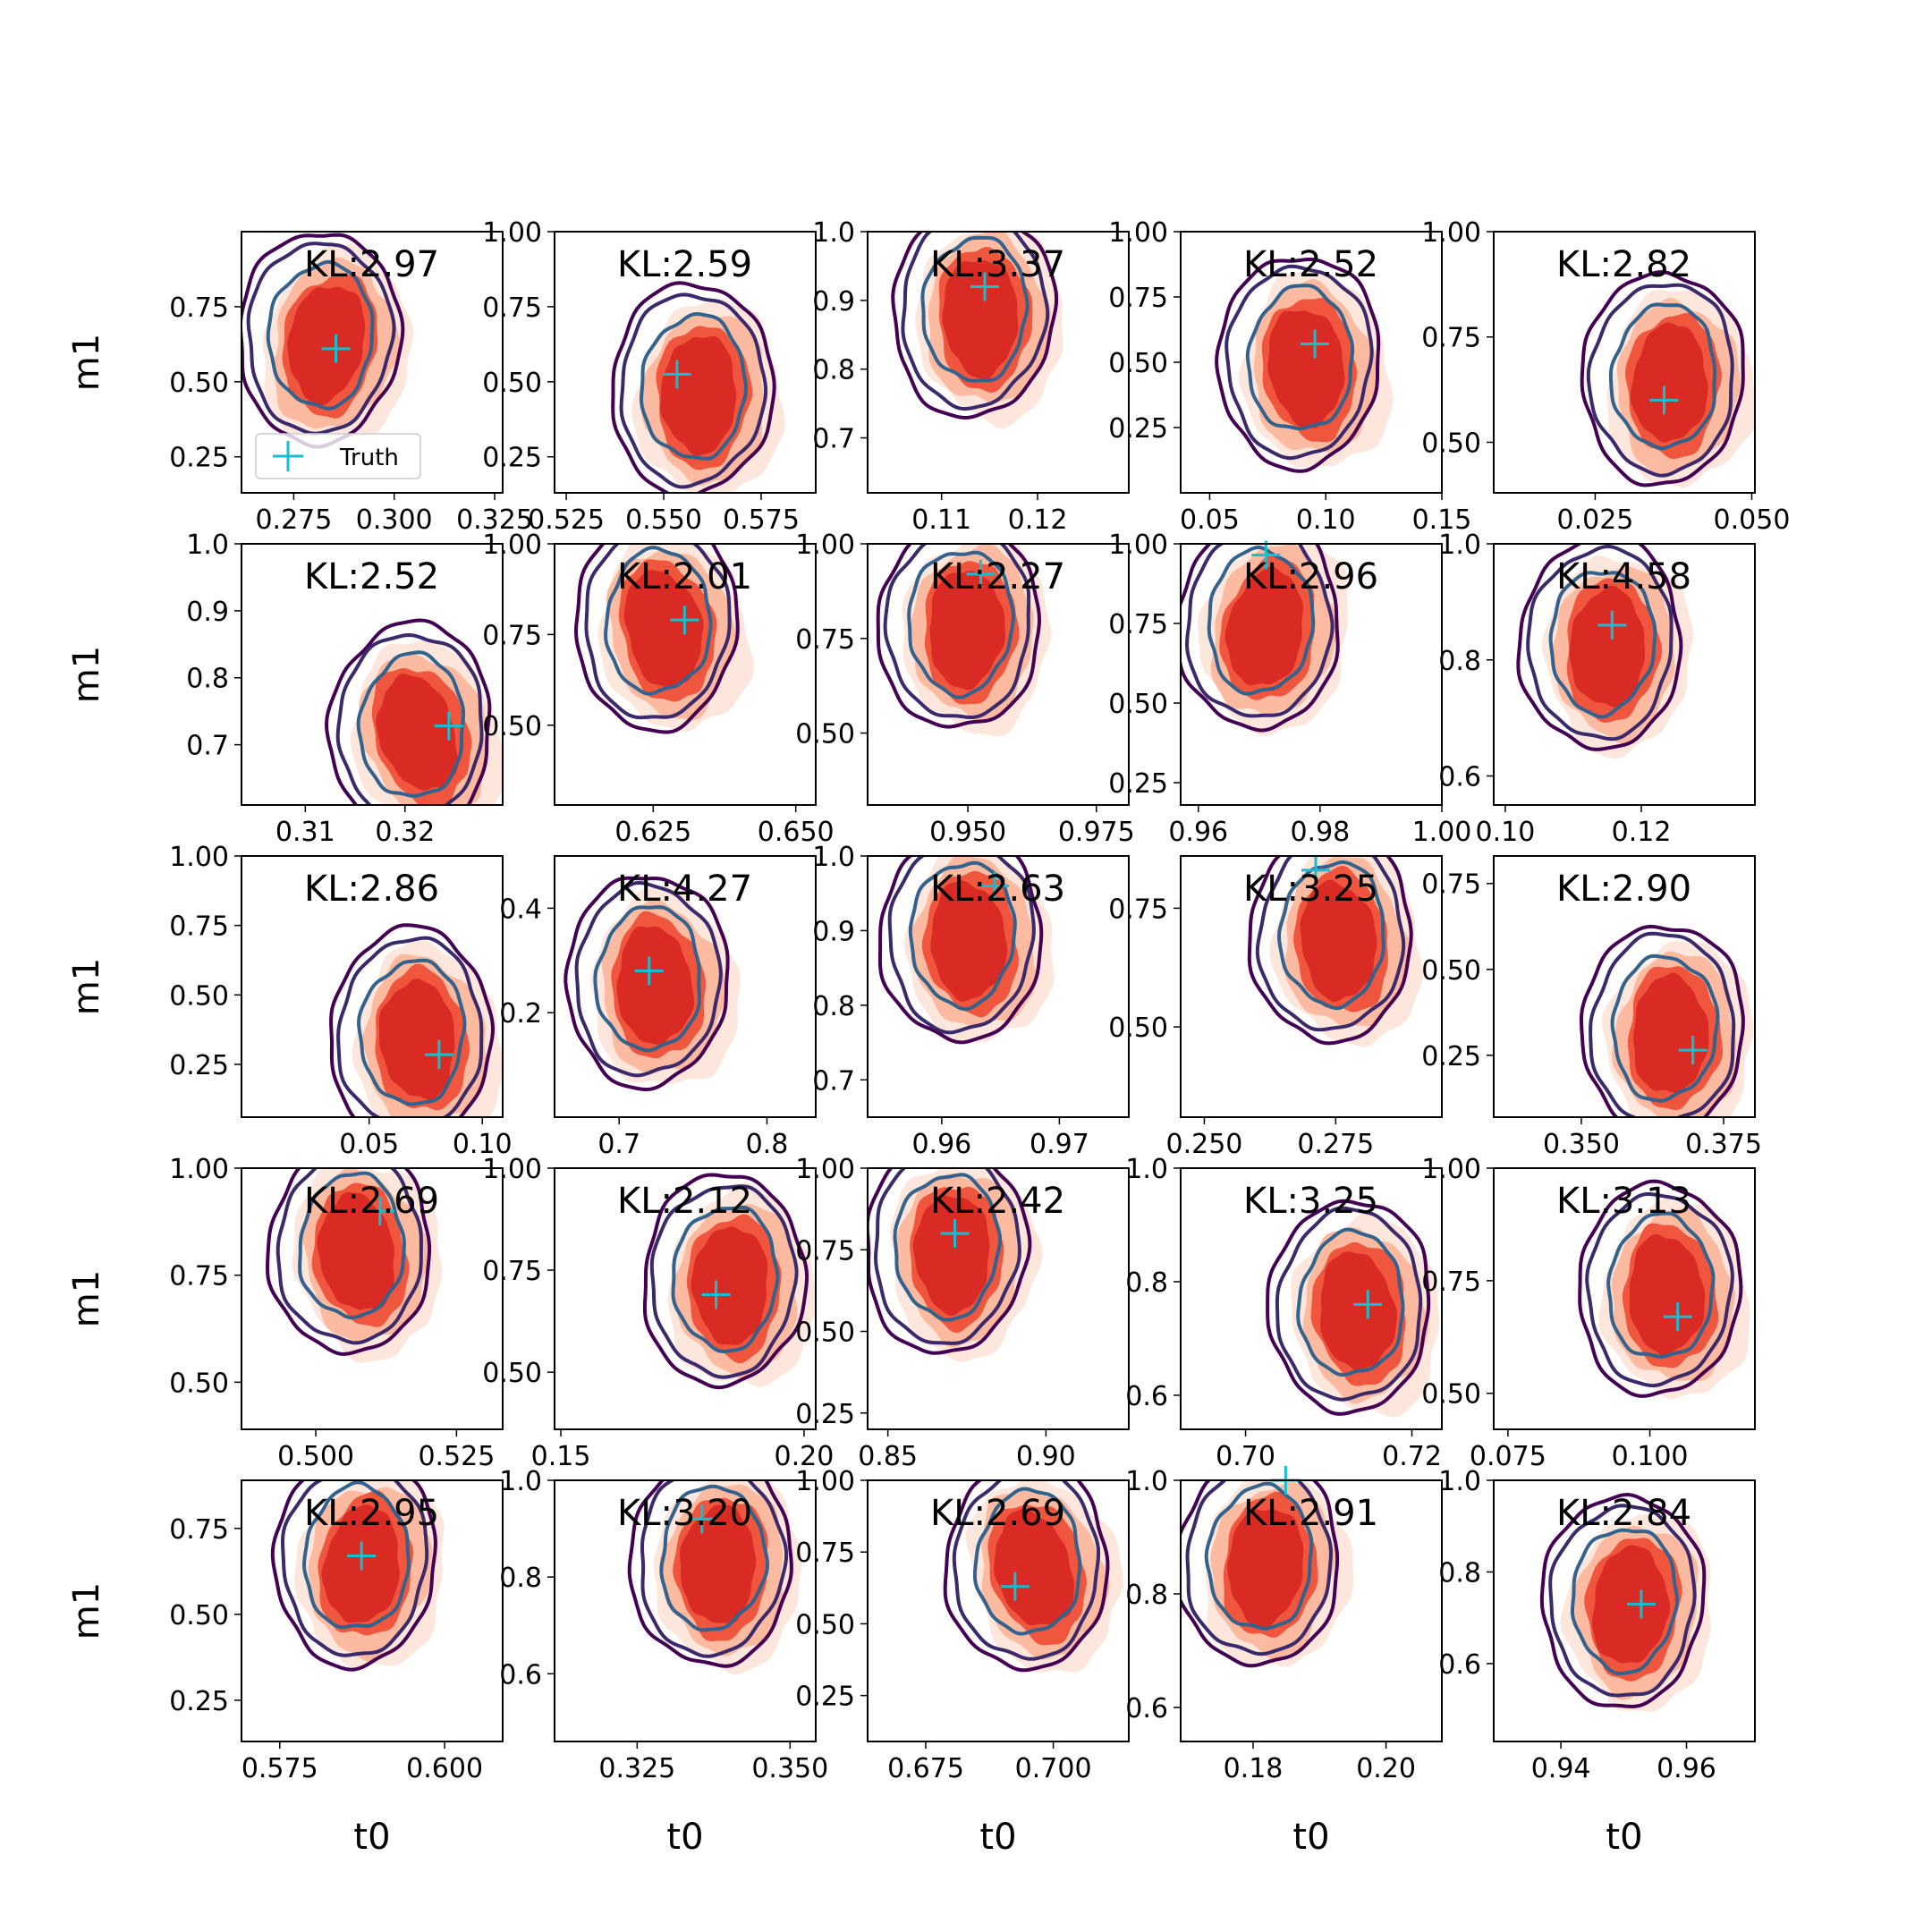  What do you see at coordinates (888, 1456) in the screenshot?
I see `x-tick-label: 0.85` at bounding box center [888, 1456].